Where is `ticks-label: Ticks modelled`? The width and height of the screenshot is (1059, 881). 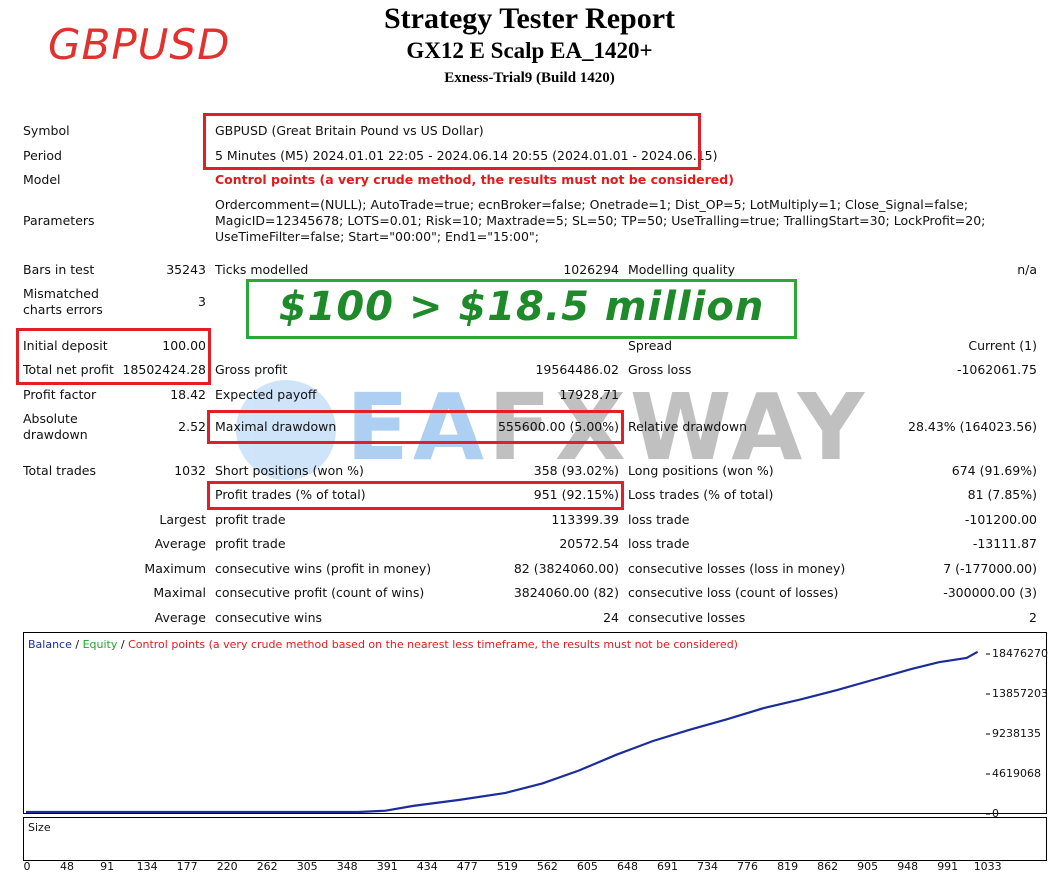 ticks-label: Ticks modelled is located at coordinates (262, 269).